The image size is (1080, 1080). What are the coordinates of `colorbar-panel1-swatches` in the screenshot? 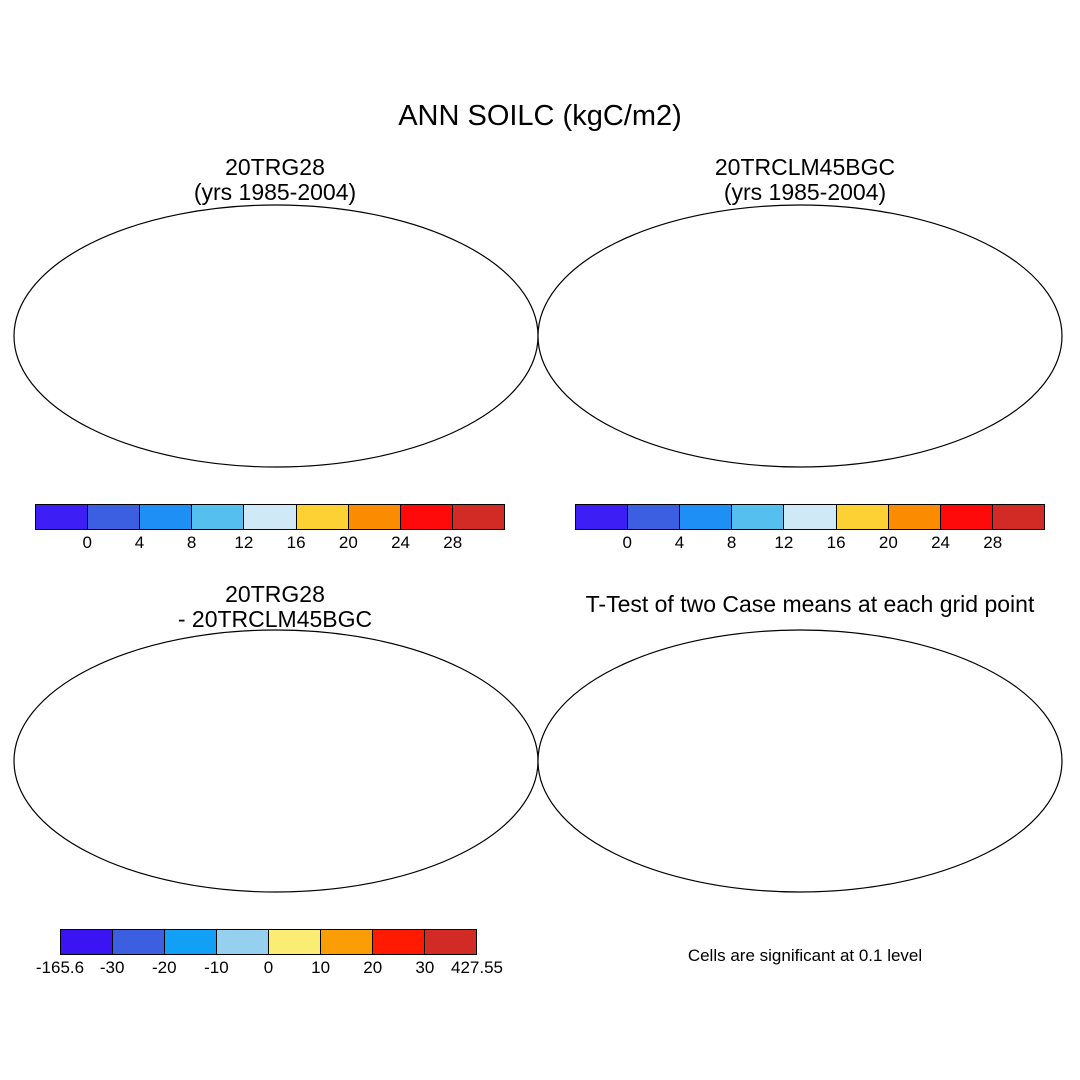 It's located at (270, 517).